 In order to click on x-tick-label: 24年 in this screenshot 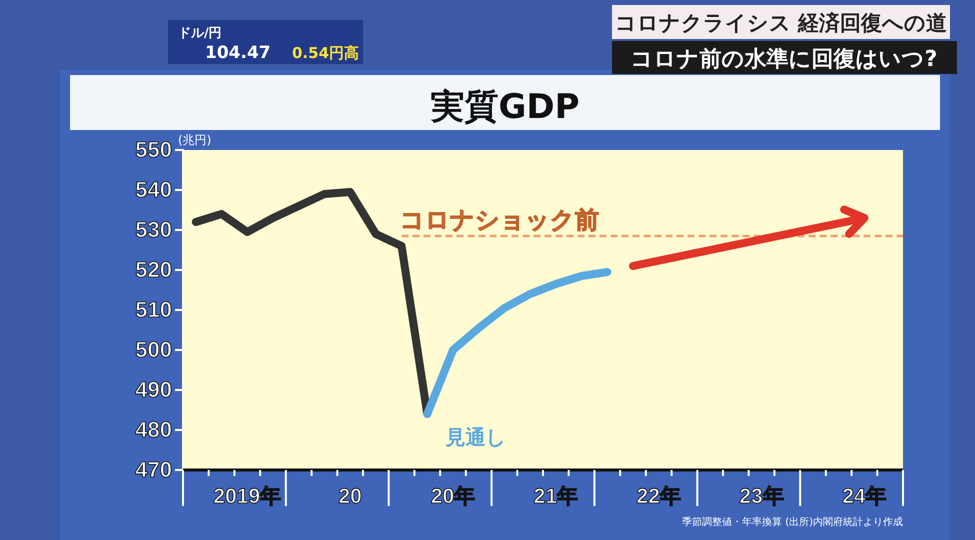, I will do `click(864, 496)`.